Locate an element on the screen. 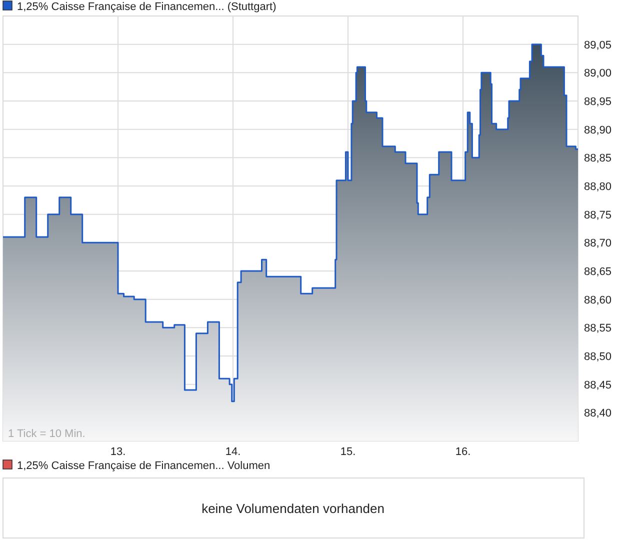 The height and width of the screenshot is (546, 620). y-tick-label: 88,40 is located at coordinates (598, 414).